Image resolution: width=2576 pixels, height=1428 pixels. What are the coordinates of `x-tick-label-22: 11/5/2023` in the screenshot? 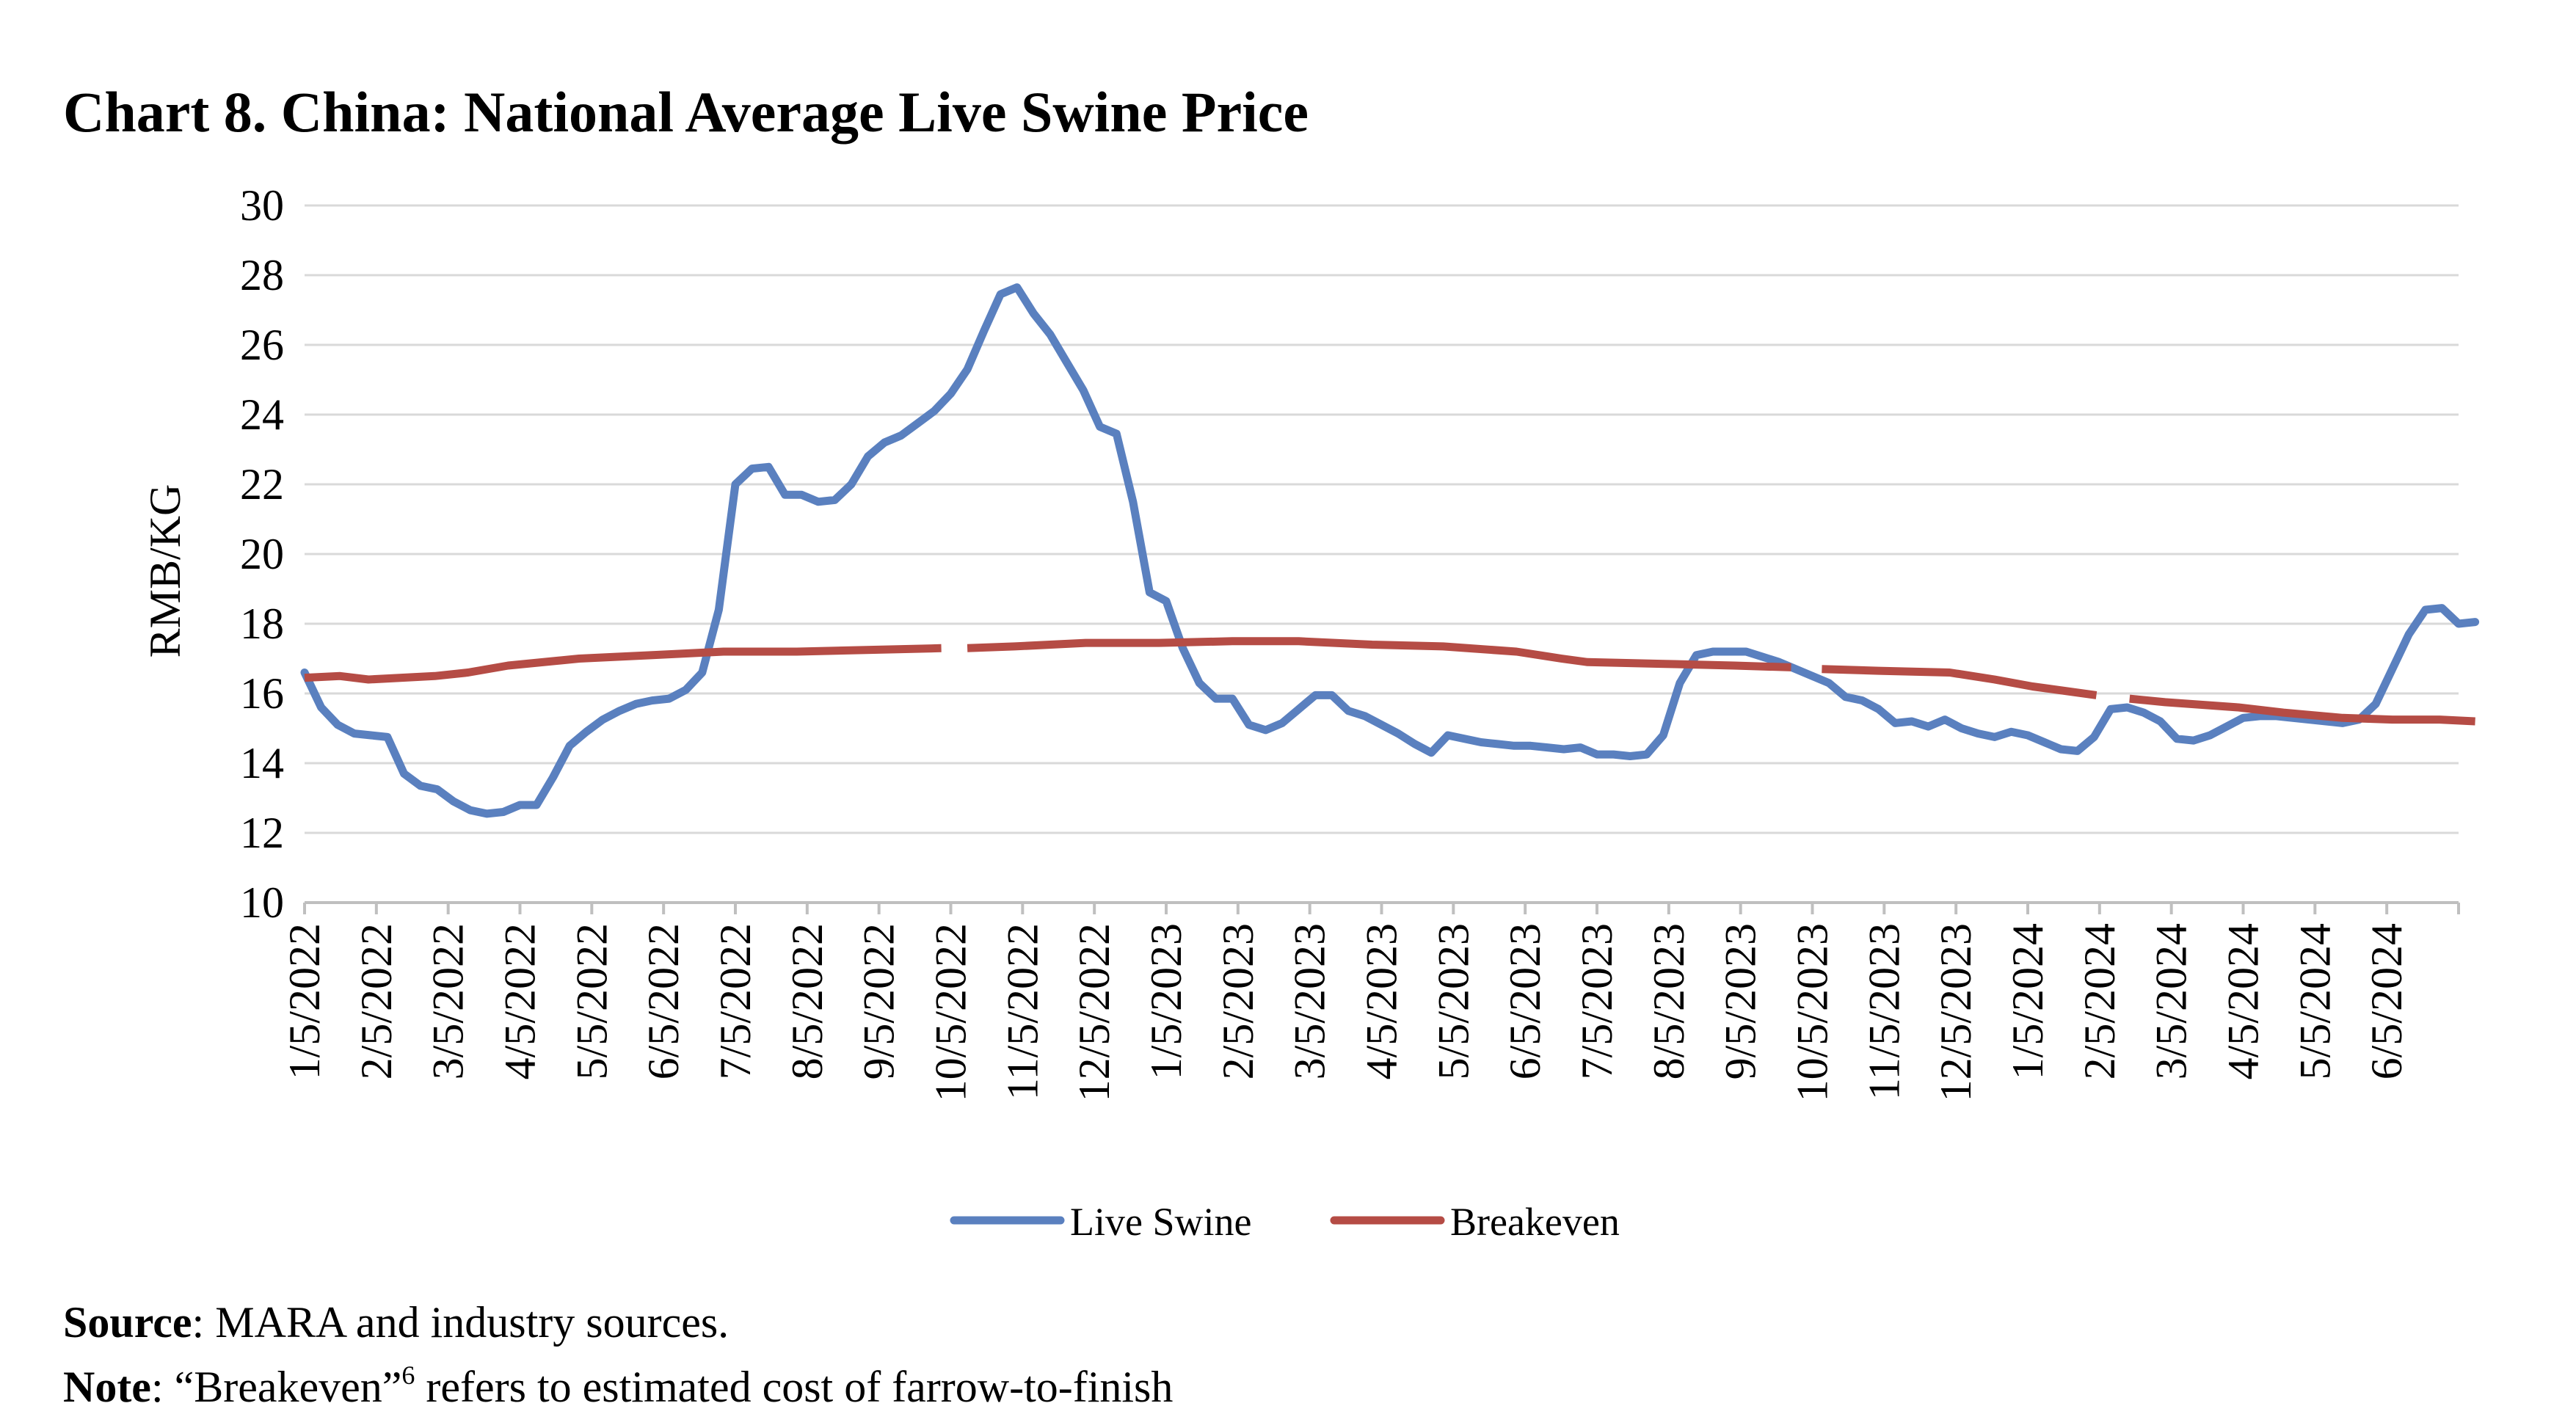 It's located at (1884, 1011).